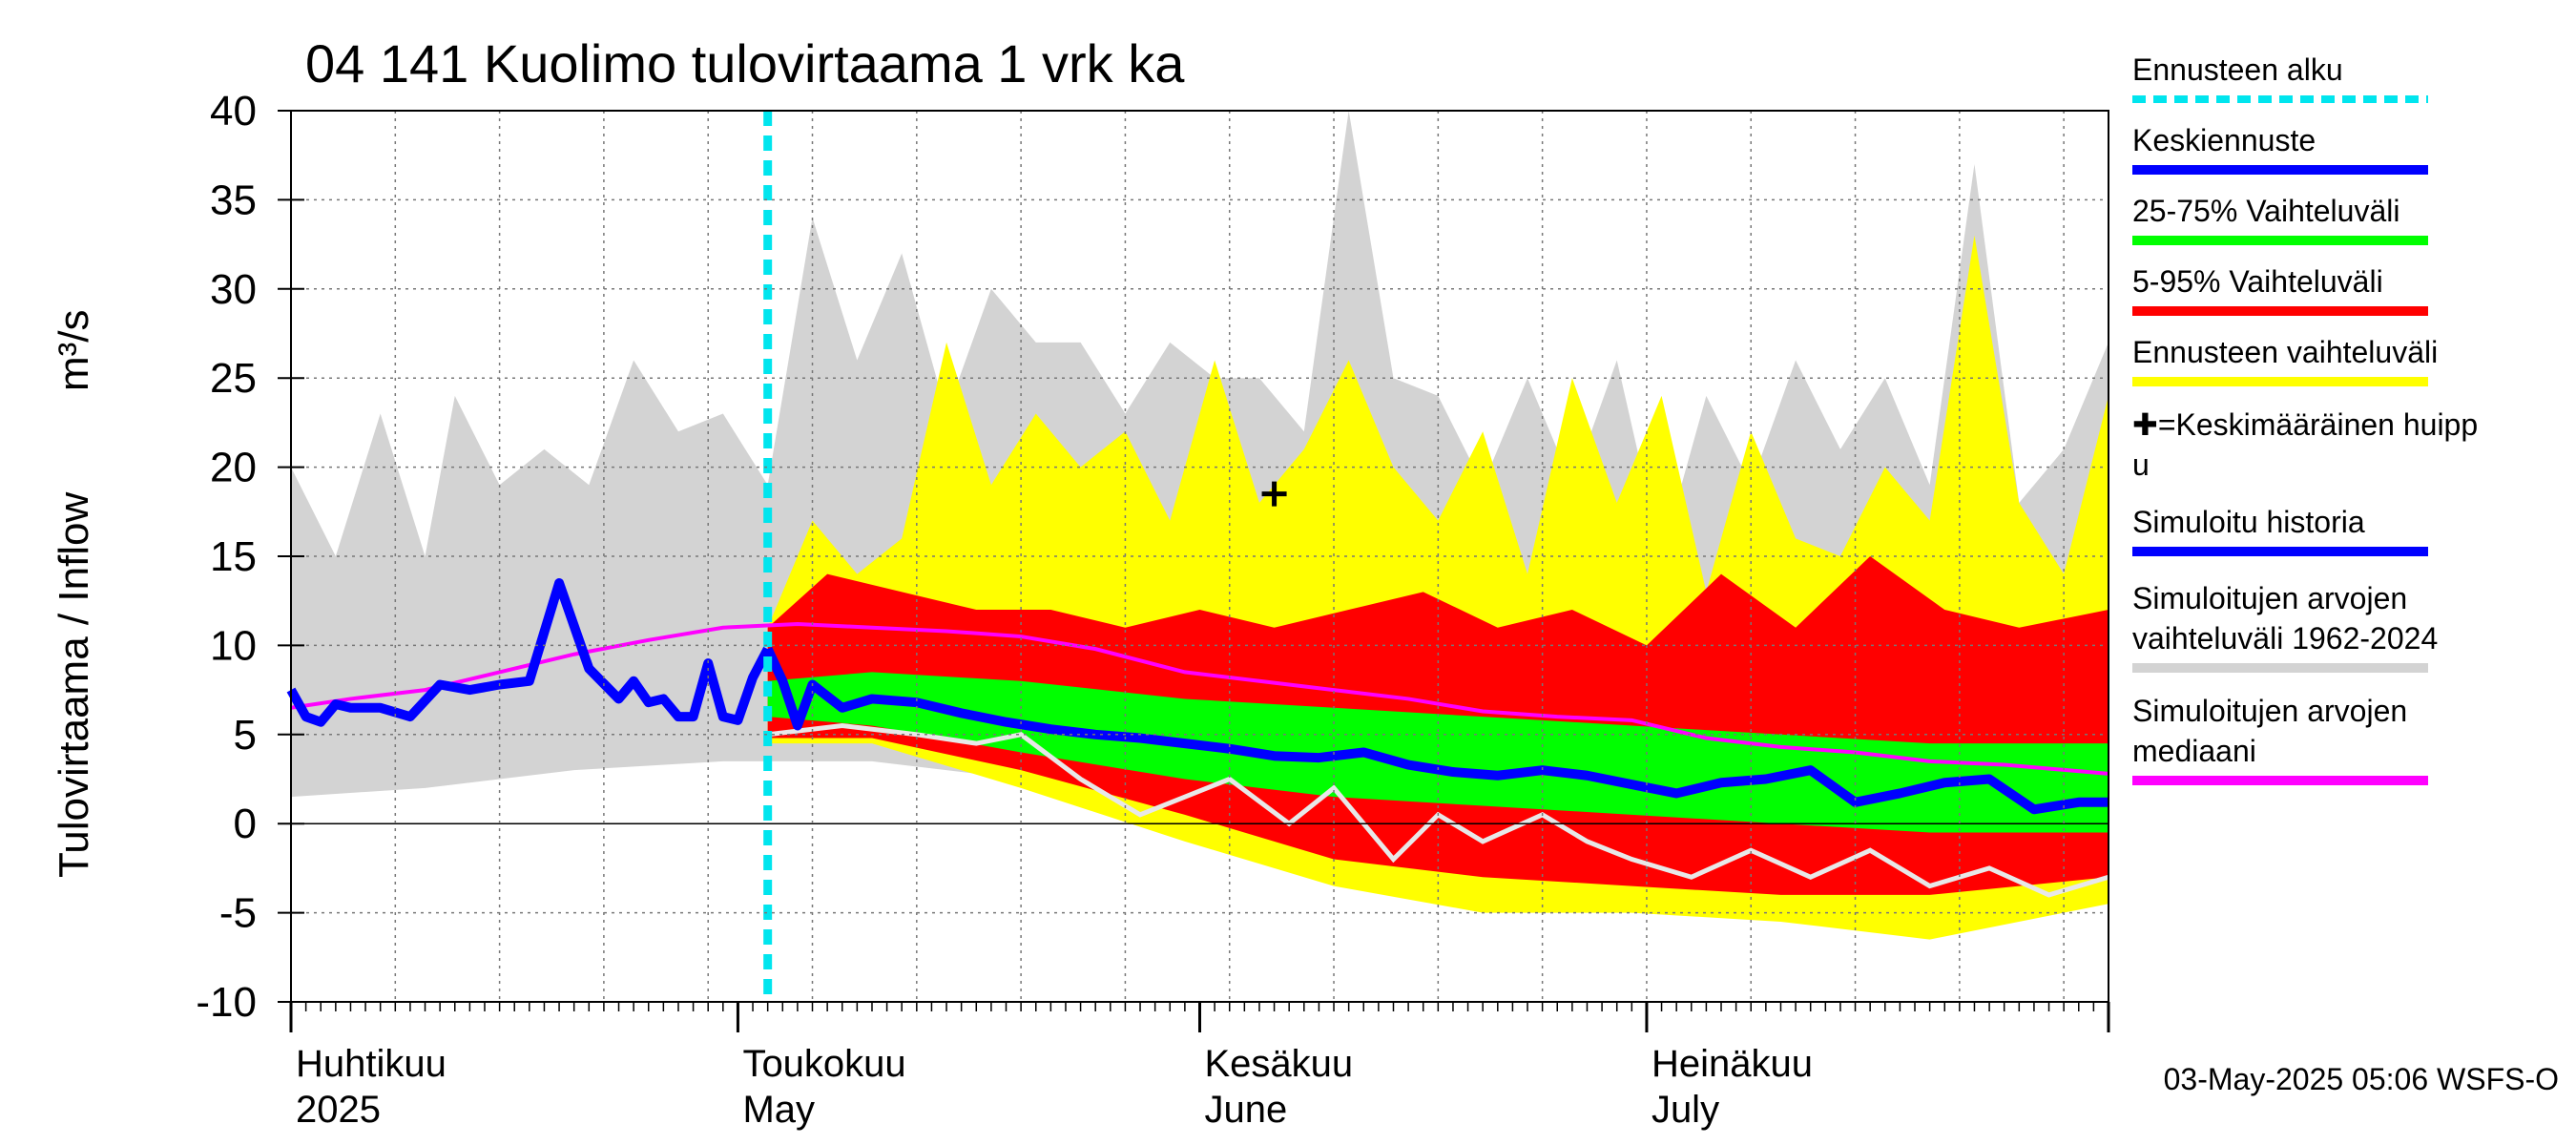  What do you see at coordinates (1279, 1064) in the screenshot?
I see `x-month-label: Kesäkuu` at bounding box center [1279, 1064].